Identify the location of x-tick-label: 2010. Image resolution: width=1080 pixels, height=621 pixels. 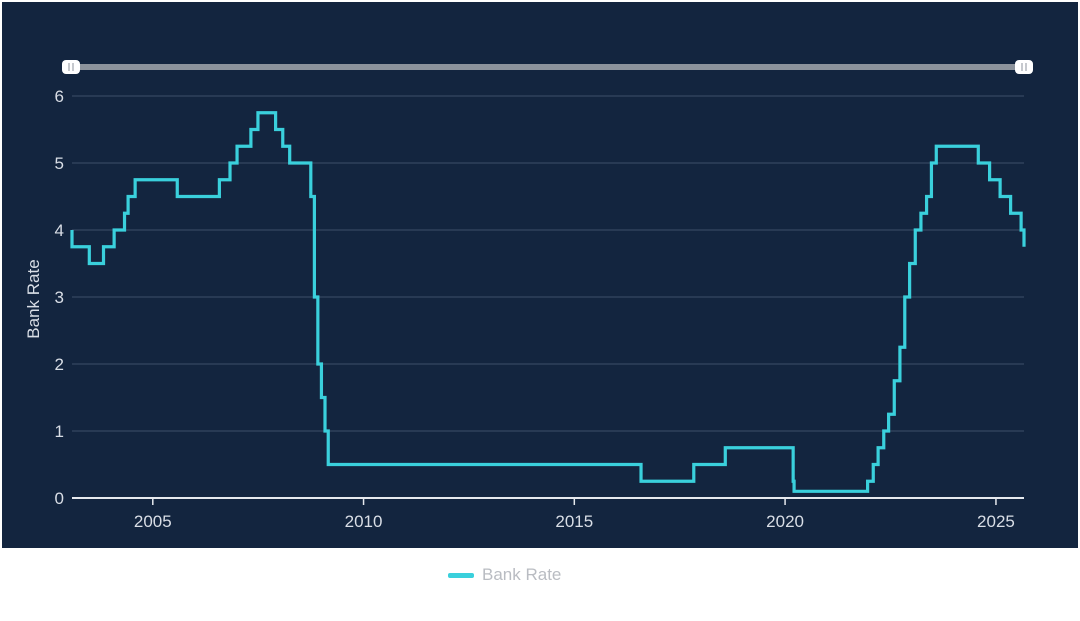
(364, 521).